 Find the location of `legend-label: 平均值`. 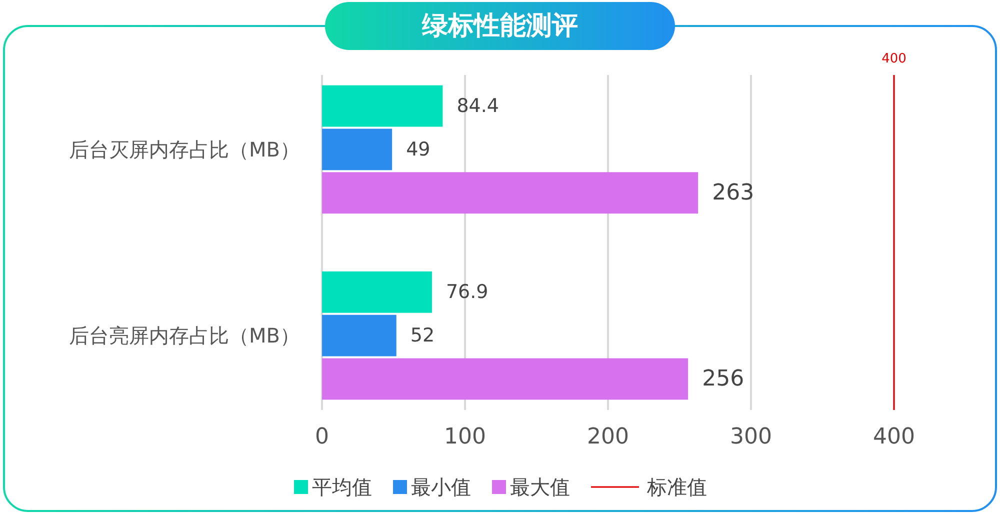

legend-label: 平均值 is located at coordinates (342, 487).